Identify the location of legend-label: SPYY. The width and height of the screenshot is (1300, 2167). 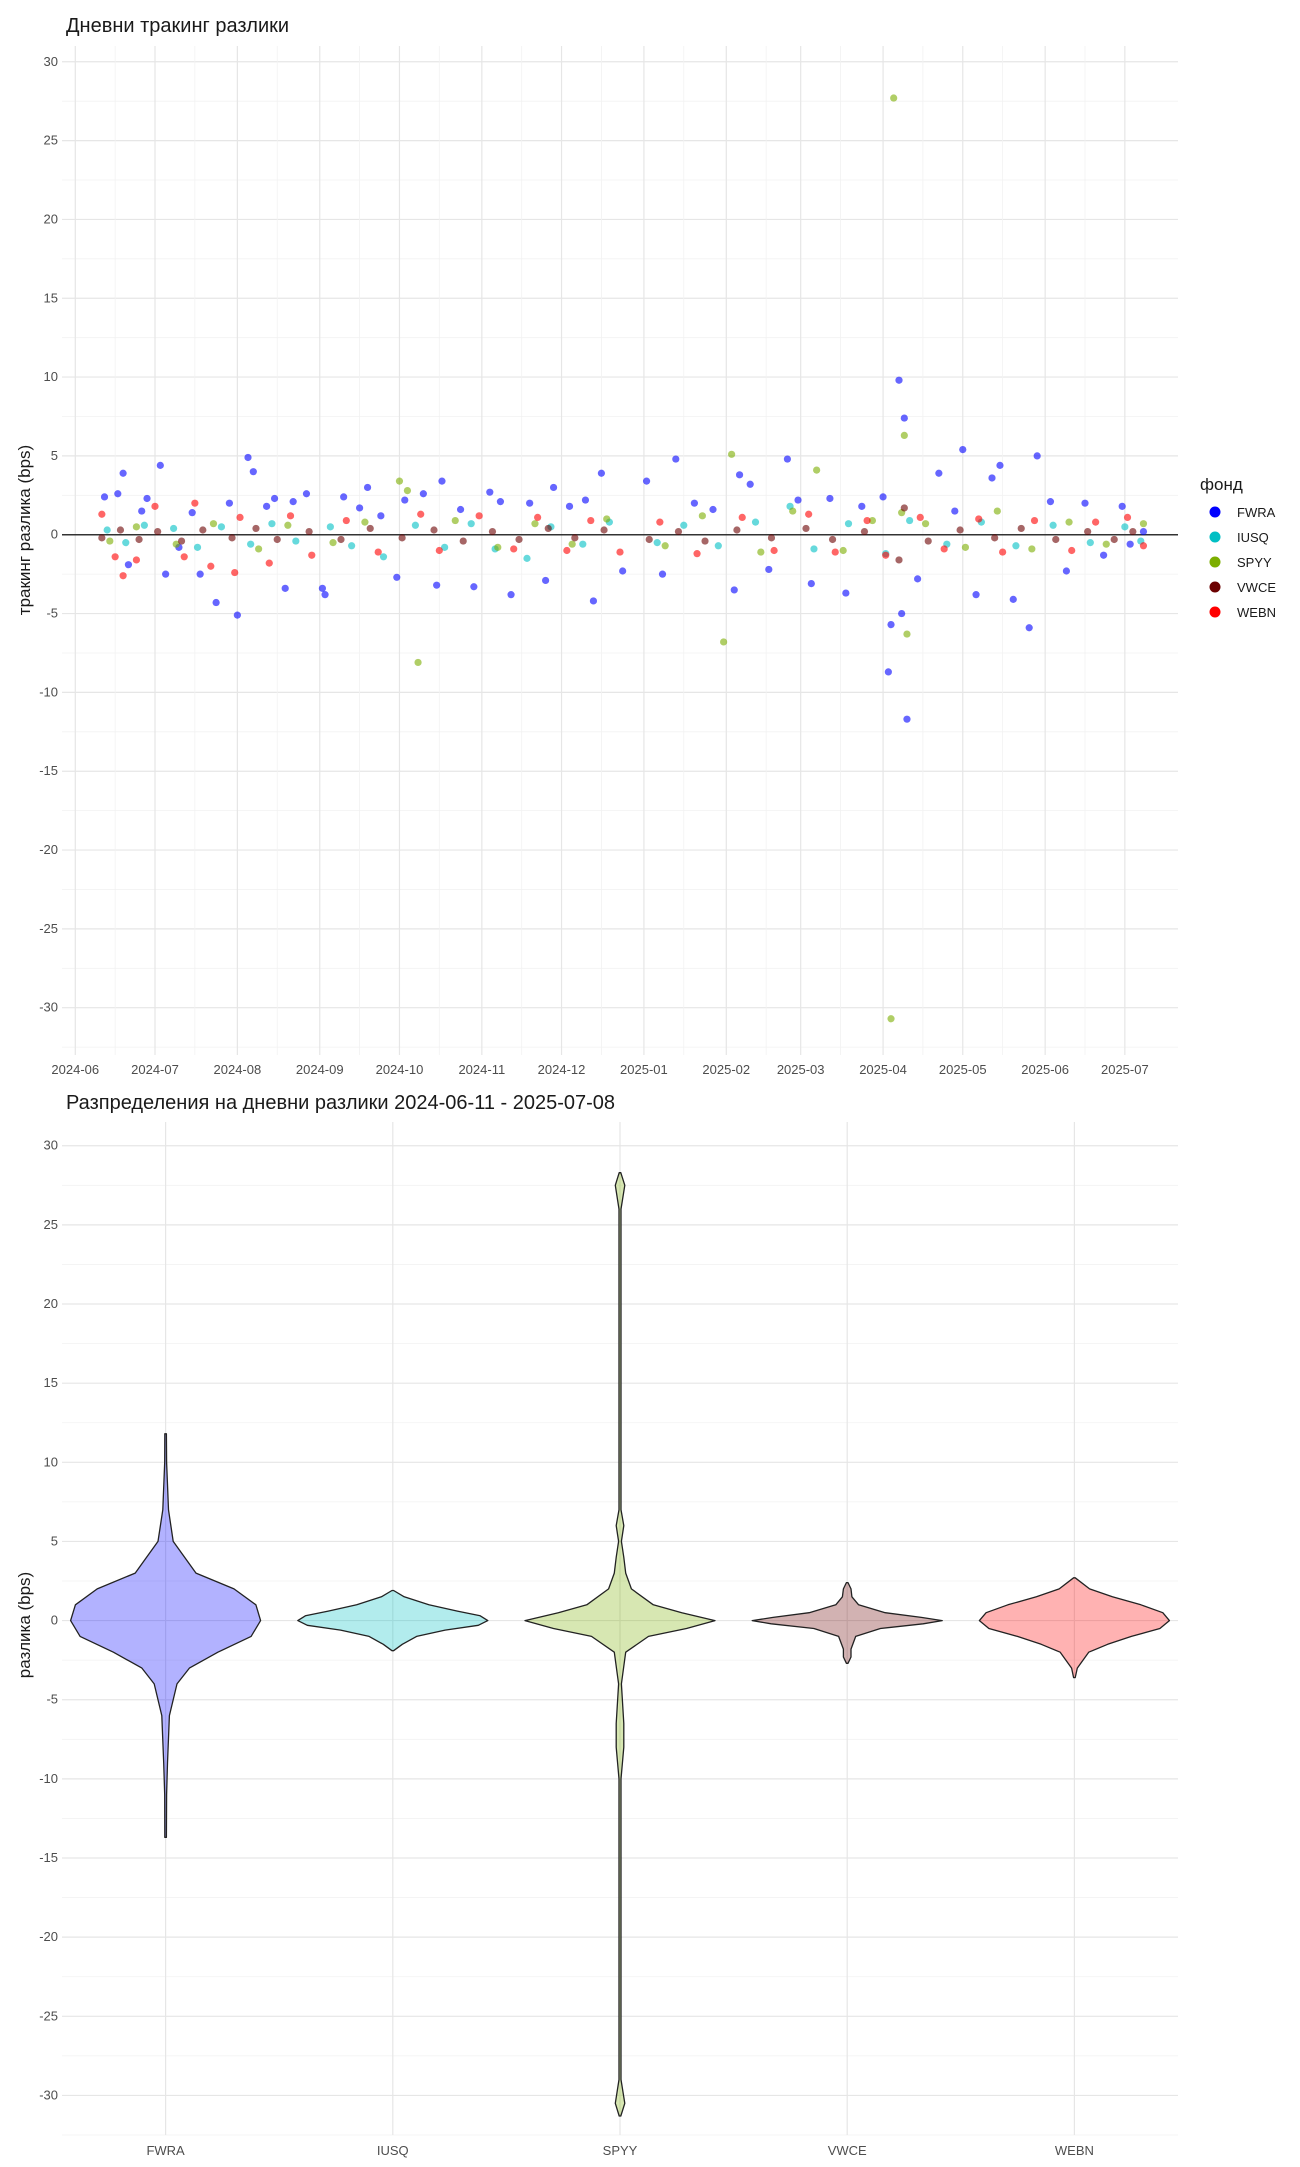
(1254, 562).